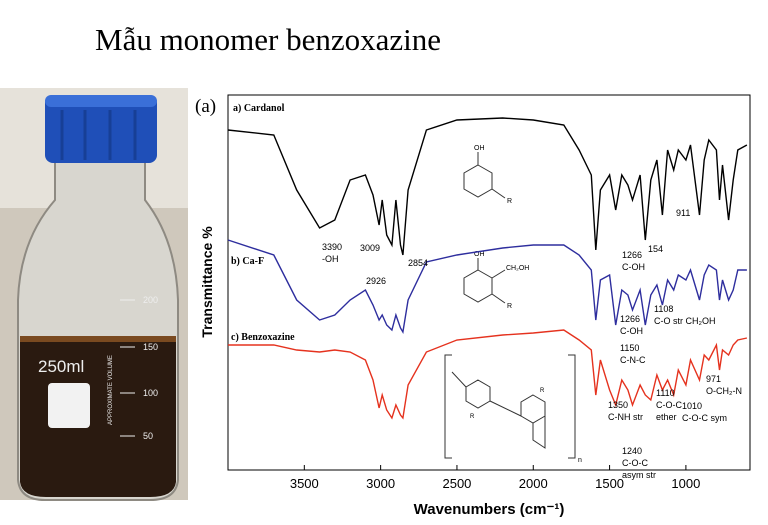  Describe the element at coordinates (609, 483) in the screenshot. I see `x-tick-label: 1500` at that location.